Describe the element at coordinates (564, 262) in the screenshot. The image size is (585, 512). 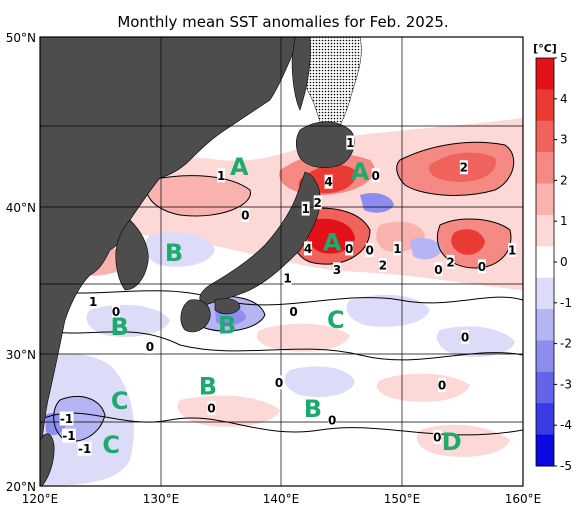
I see `colorbar-tick-label: 0` at that location.